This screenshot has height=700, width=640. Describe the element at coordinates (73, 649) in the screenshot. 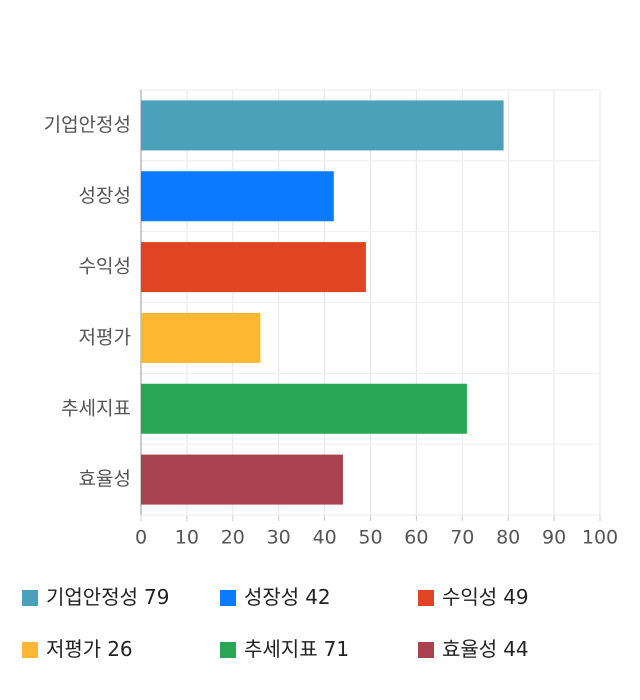

I see `legend-name: 저평가` at that location.